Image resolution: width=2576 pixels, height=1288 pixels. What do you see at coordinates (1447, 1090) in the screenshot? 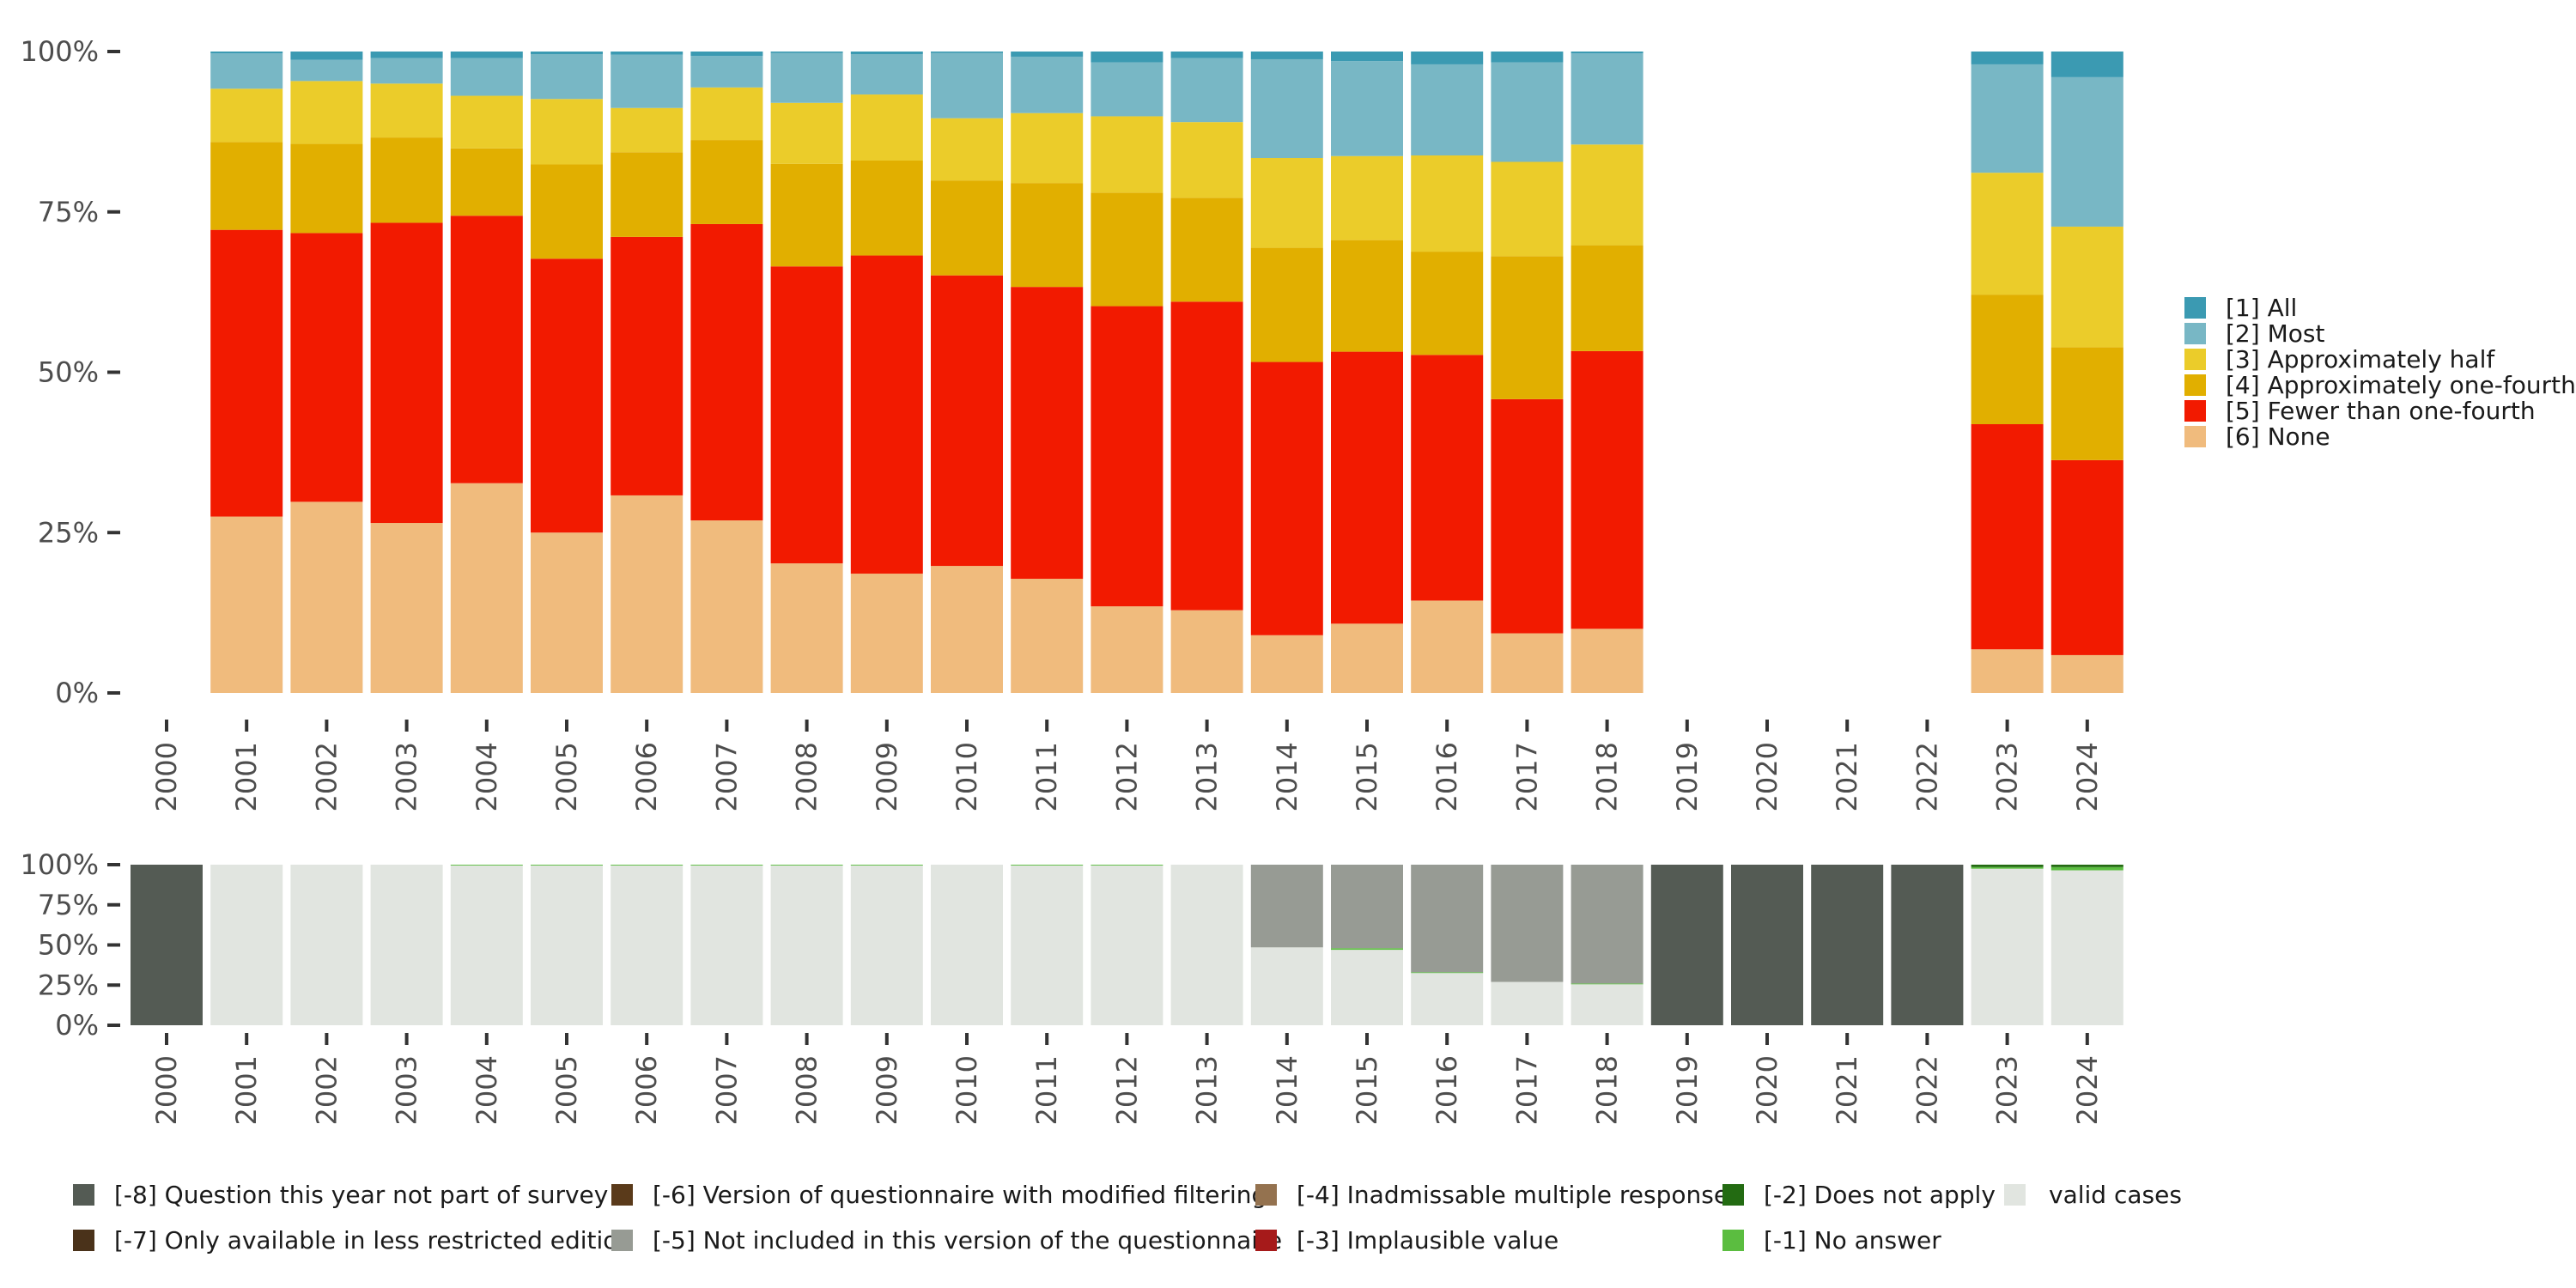
I see `x-tick-label: 2016` at bounding box center [1447, 1090].